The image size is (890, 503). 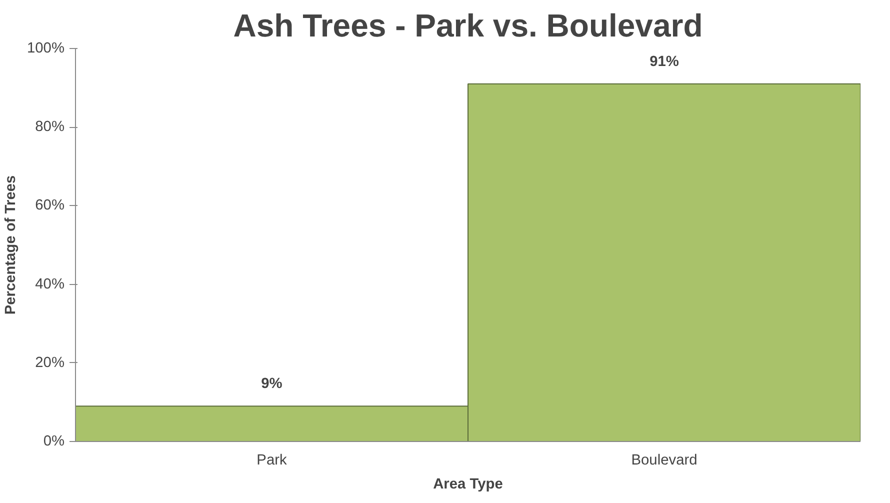 I want to click on y-tick-label: 40%, so click(x=50, y=284).